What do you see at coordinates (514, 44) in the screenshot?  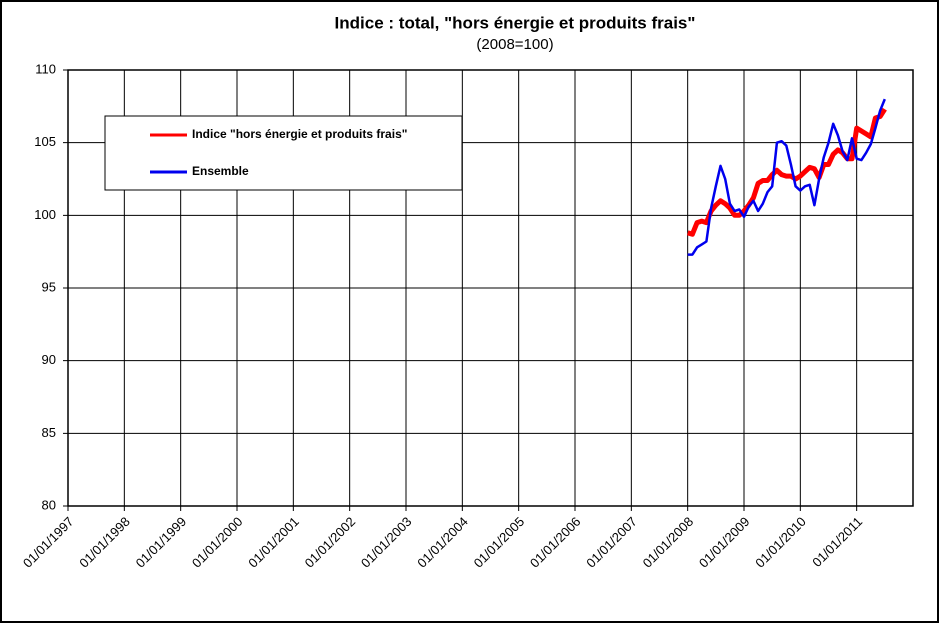 I see `chart-subtitle: (2008=100)` at bounding box center [514, 44].